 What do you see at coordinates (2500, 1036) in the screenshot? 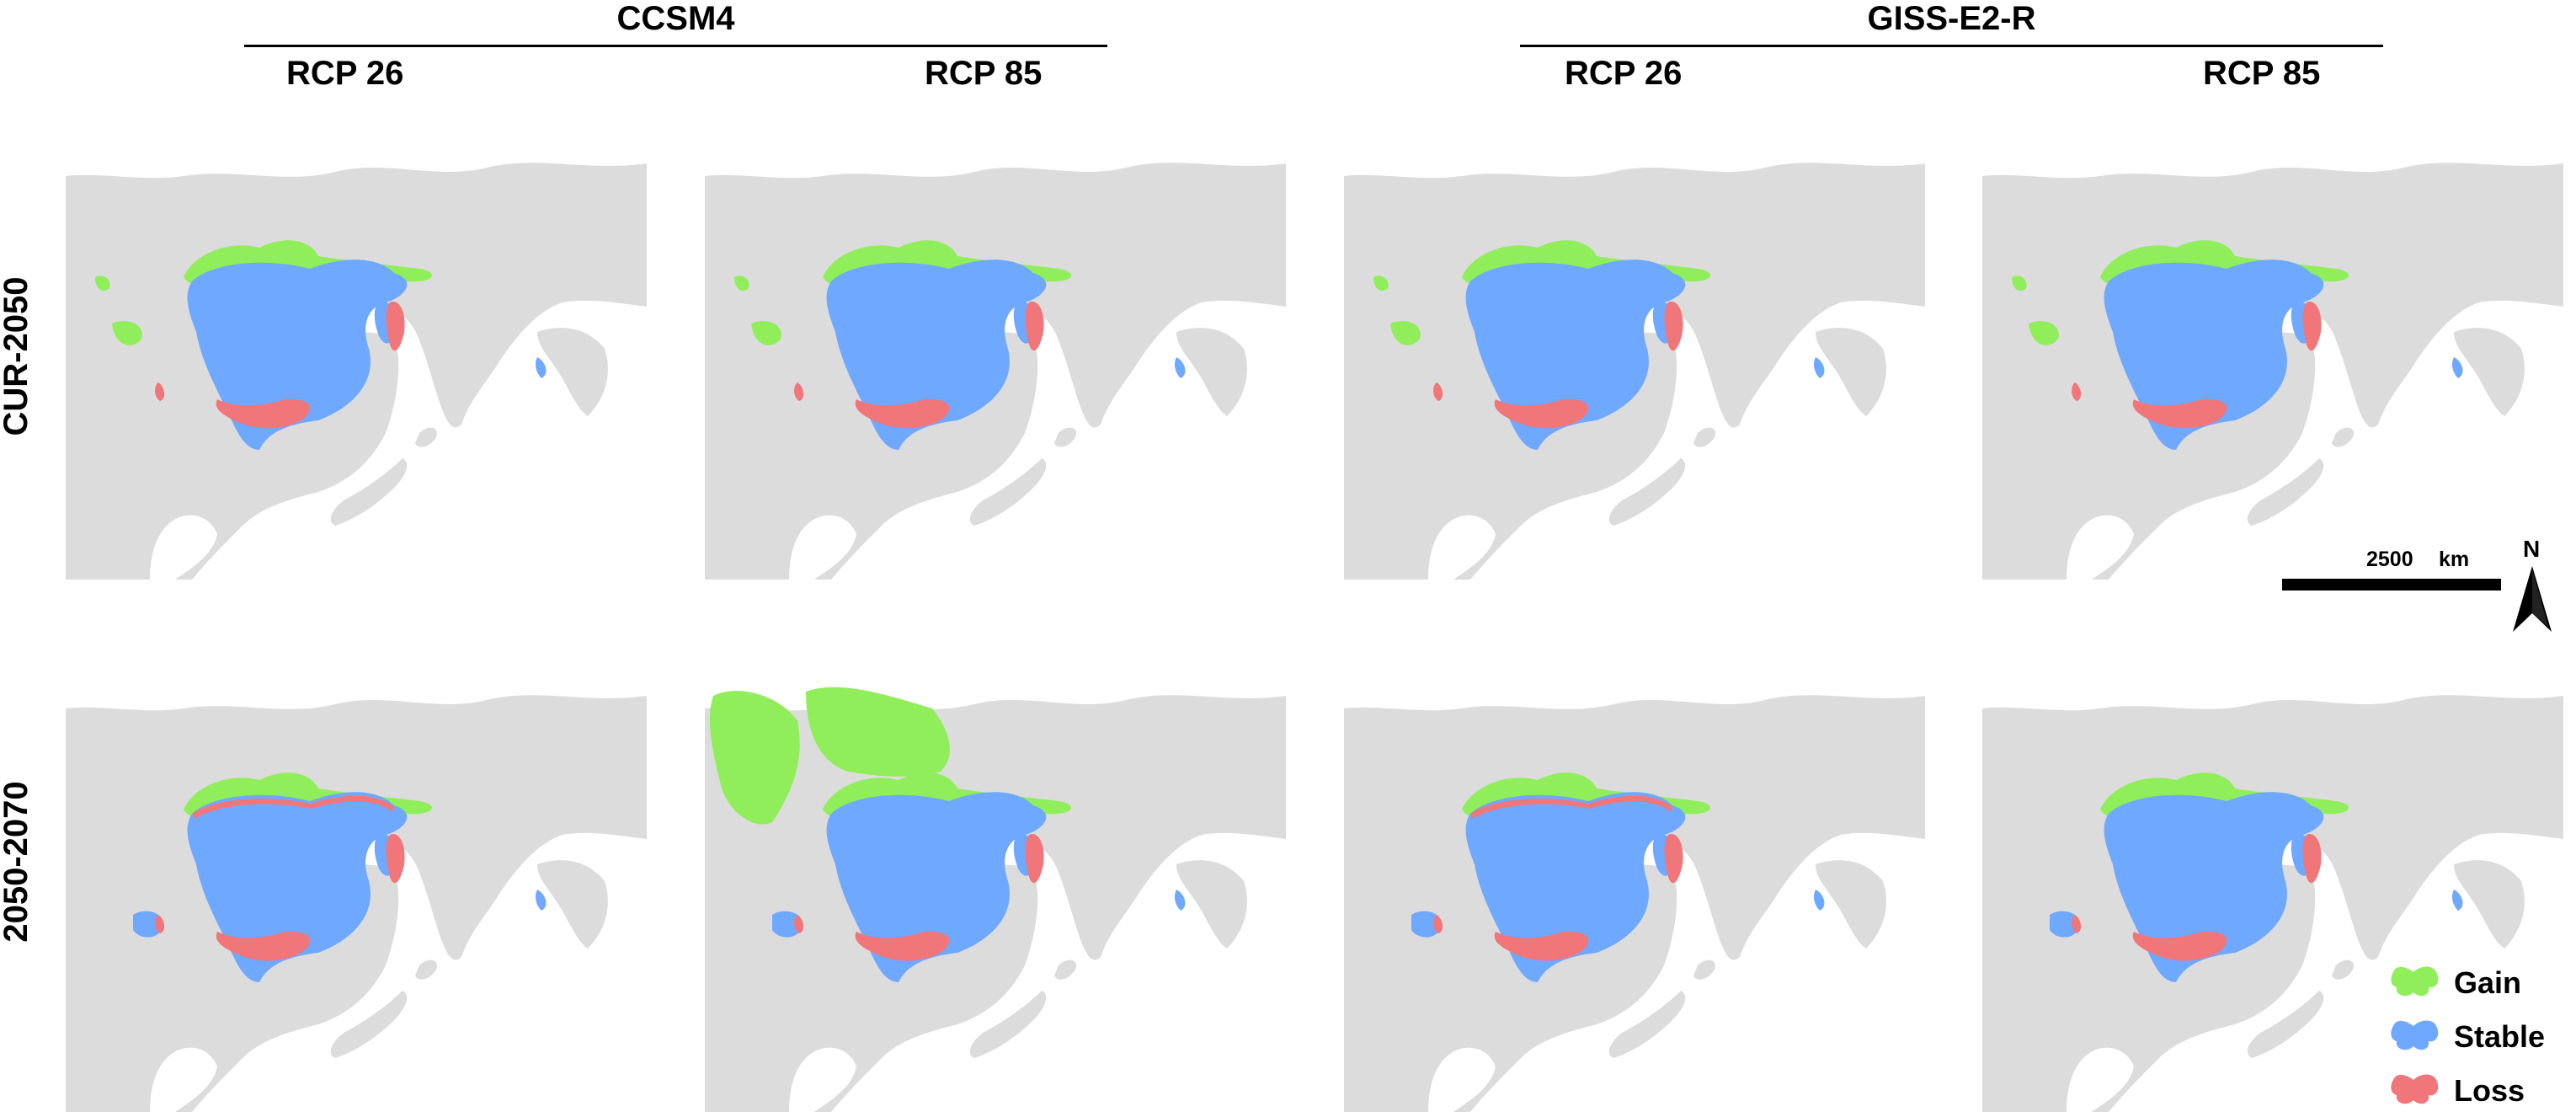
I see `legend-label-stable: Stable` at bounding box center [2500, 1036].